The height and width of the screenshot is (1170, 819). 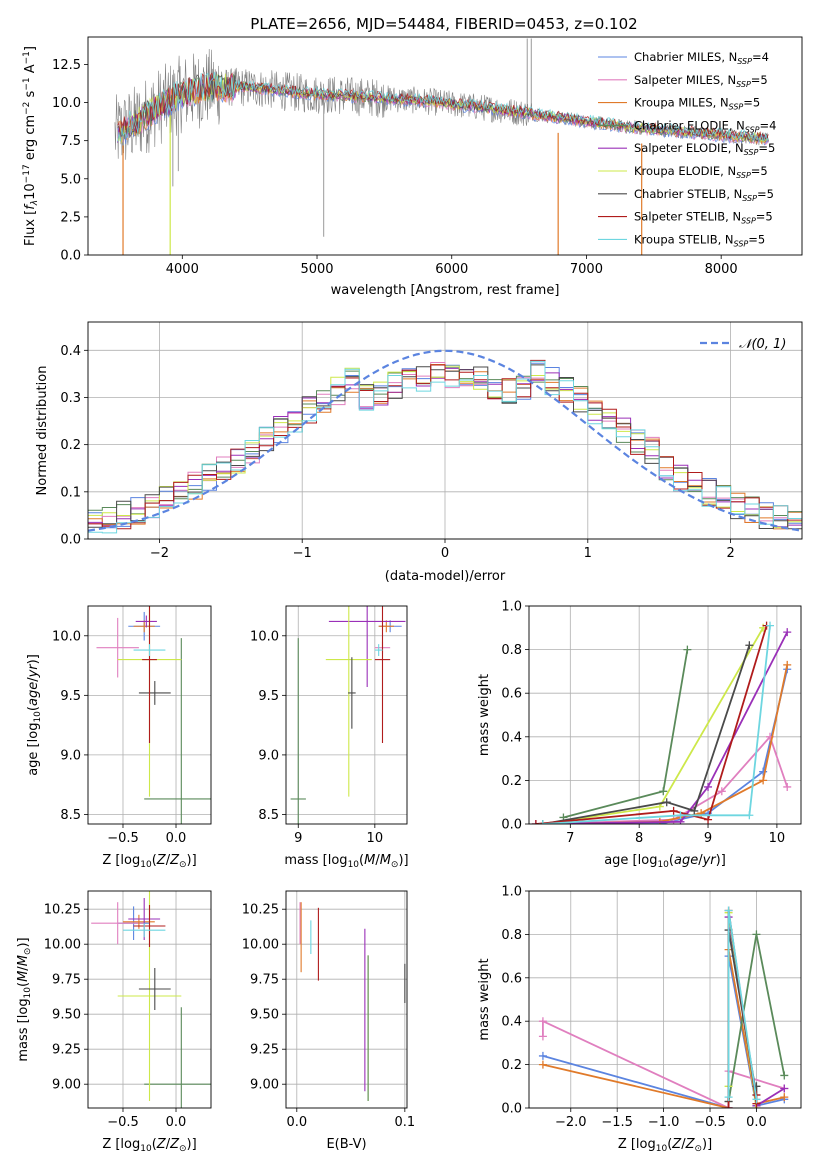 What do you see at coordinates (703, 218) in the screenshot?
I see `legend-label-7: Salpeter STELIB, NSSP=5` at bounding box center [703, 218].